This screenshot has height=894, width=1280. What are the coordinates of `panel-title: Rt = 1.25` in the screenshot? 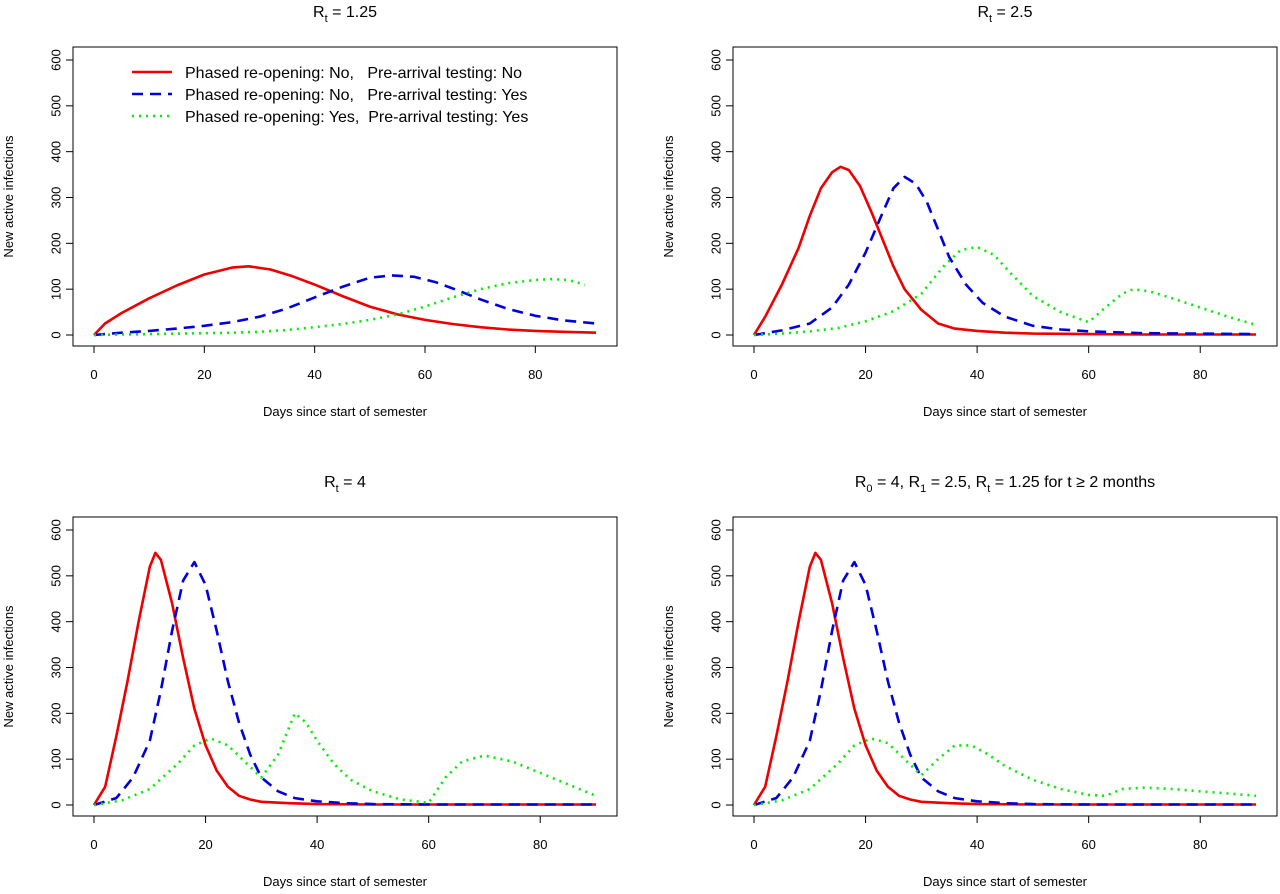 It's located at (345, 14).